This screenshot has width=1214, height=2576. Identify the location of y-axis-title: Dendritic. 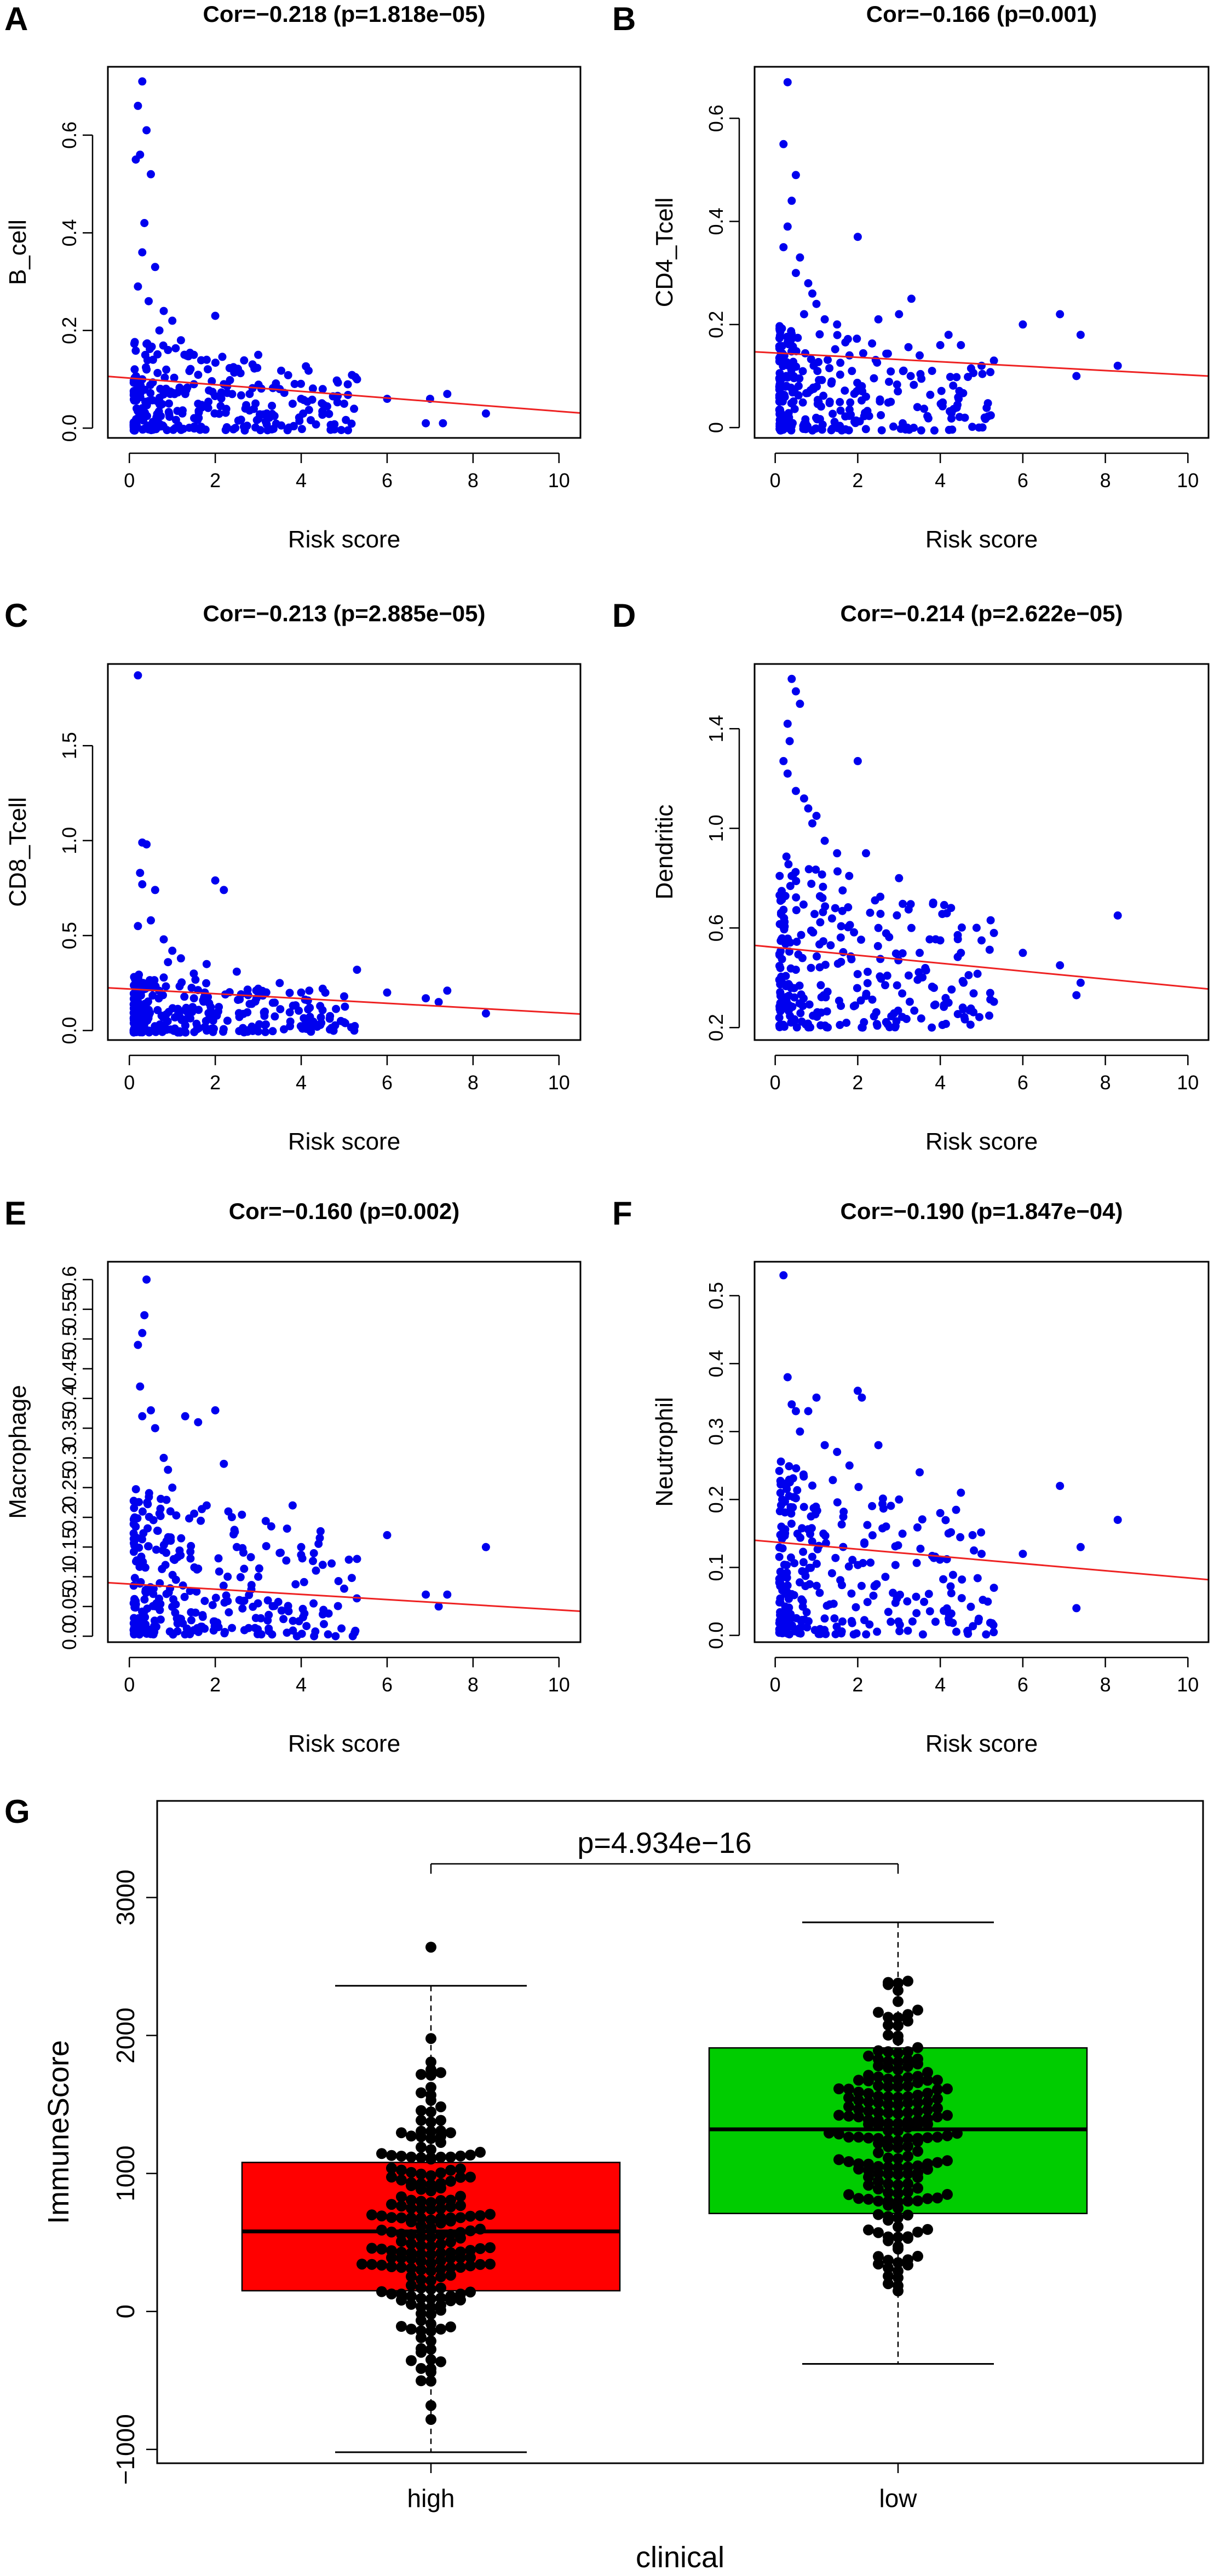
(664, 853).